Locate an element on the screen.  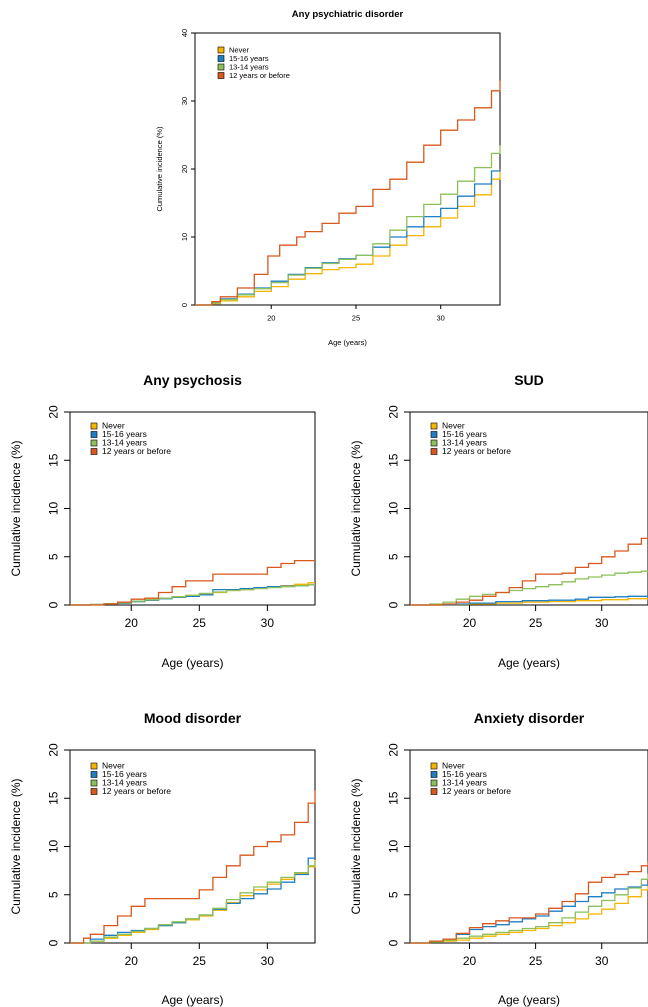
chart-title: SUD is located at coordinates (529, 380).